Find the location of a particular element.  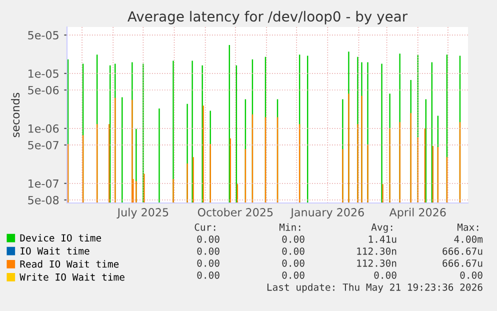

text: Last update: Thu May 21 19:23:36 2026 is located at coordinates (374, 288).